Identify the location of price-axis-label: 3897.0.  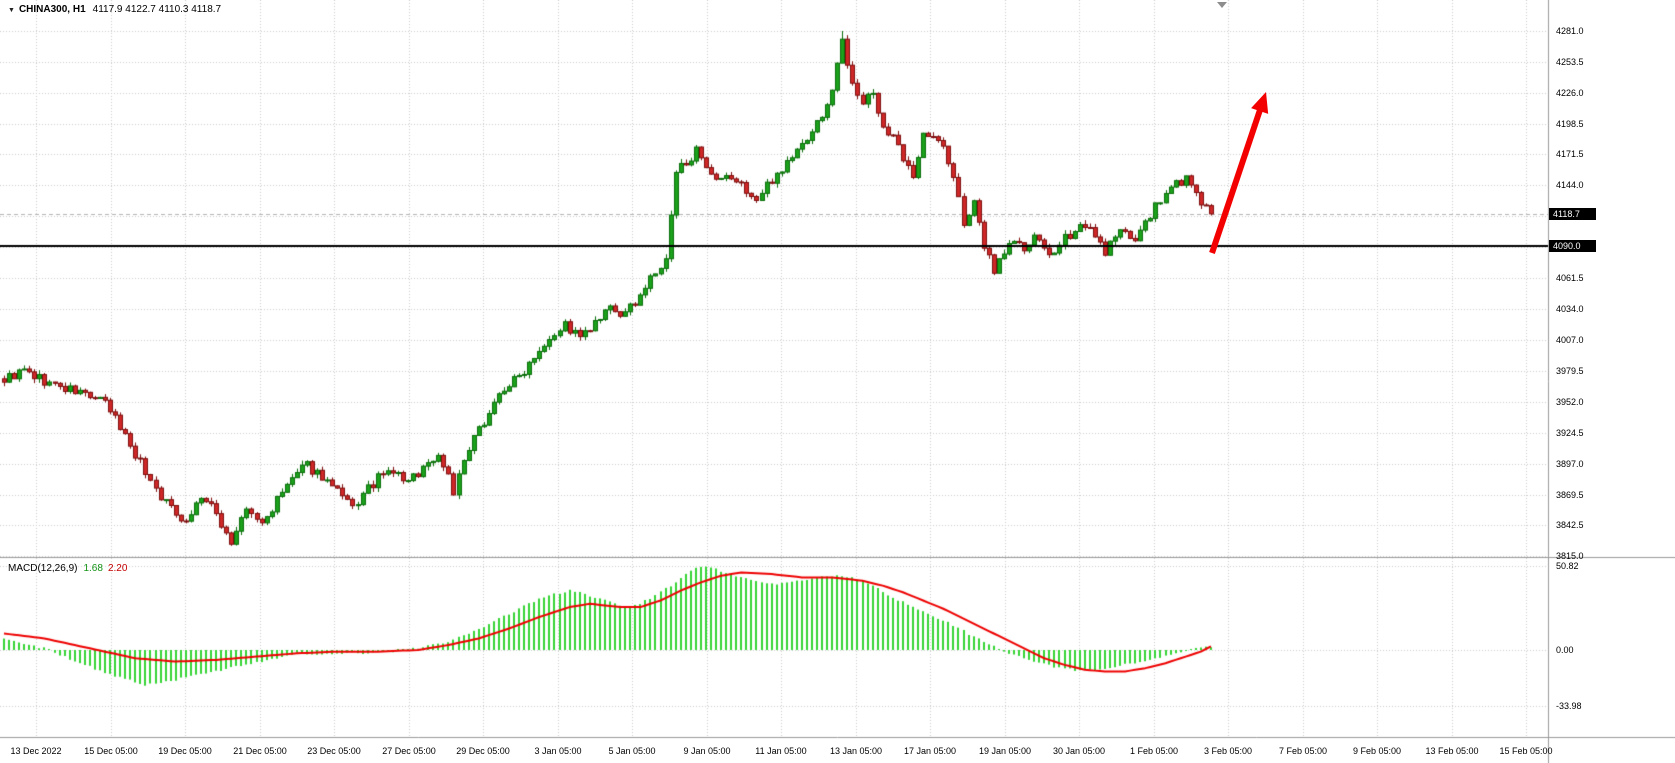
(1570, 464).